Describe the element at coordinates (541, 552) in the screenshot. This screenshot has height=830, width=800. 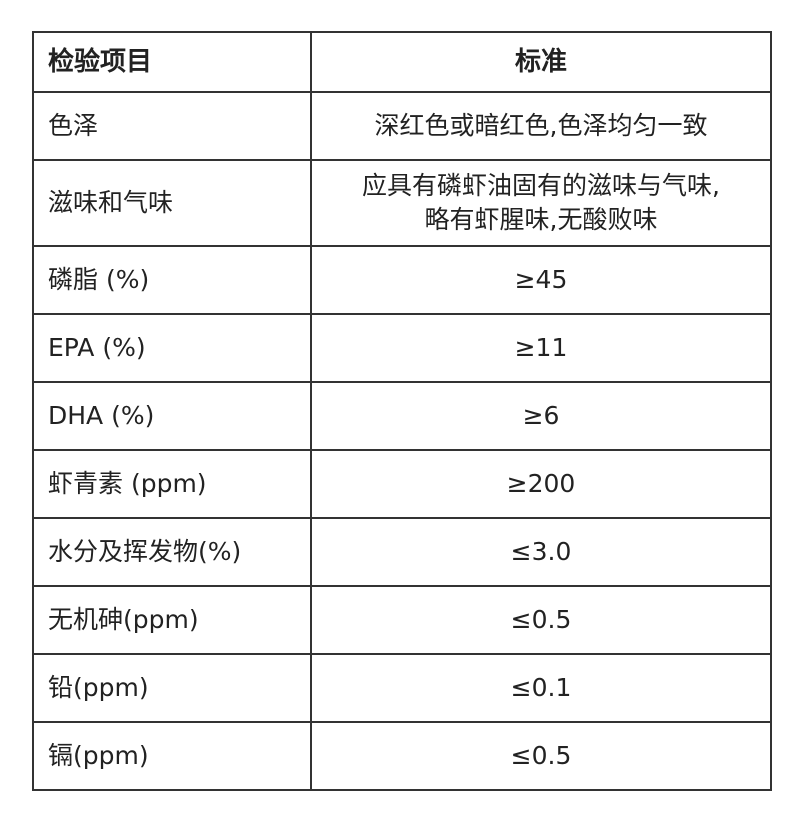
I see `standard-cell: ≤3.0` at that location.